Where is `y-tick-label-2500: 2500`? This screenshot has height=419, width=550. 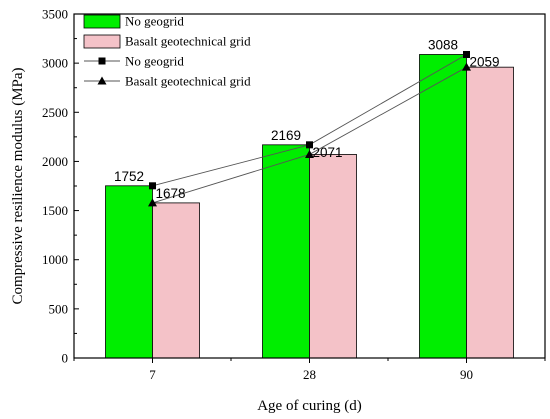
y-tick-label-2500: 2500 is located at coordinates (55, 112).